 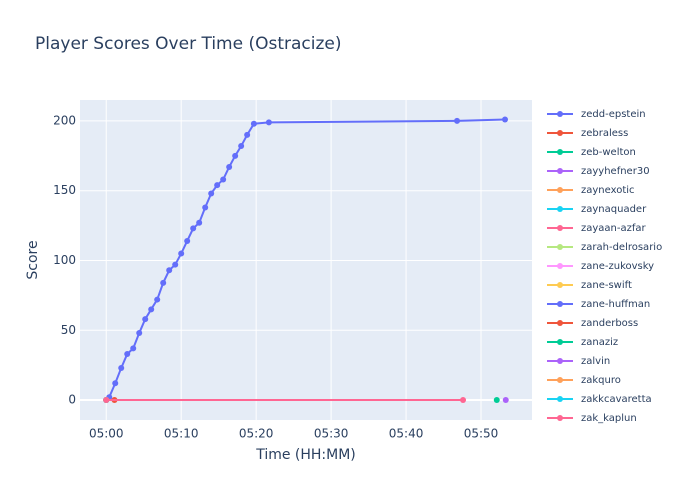 What do you see at coordinates (64, 190) in the screenshot?
I see `y-tick-label: 150` at bounding box center [64, 190].